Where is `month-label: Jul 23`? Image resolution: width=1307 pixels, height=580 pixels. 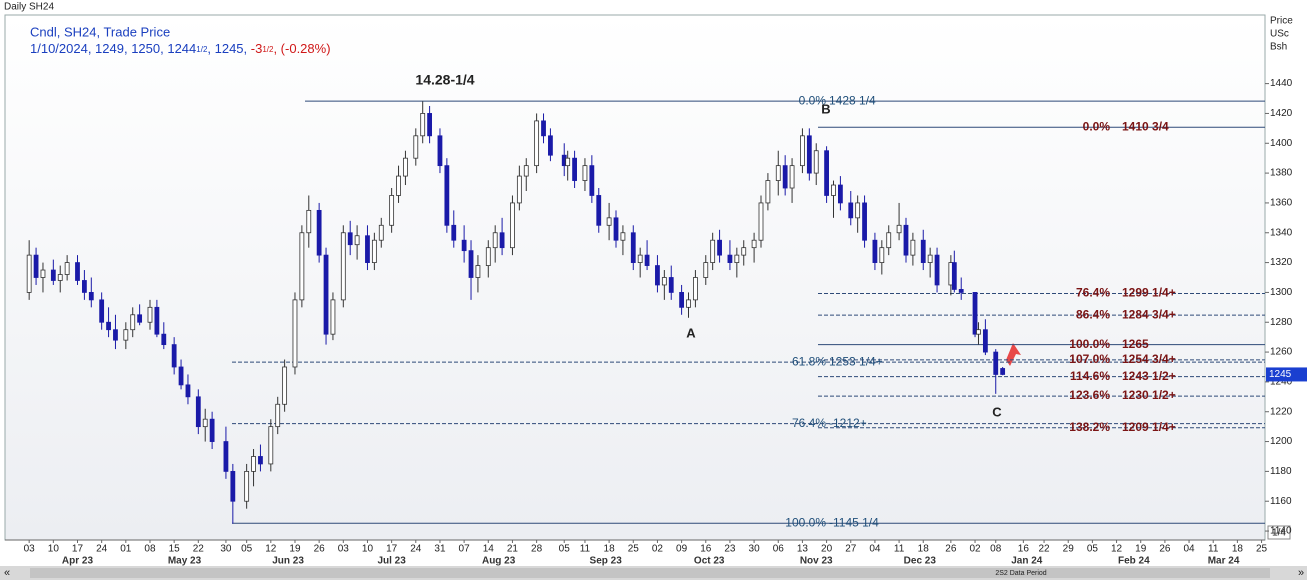 month-label: Jul 23 is located at coordinates (391, 561).